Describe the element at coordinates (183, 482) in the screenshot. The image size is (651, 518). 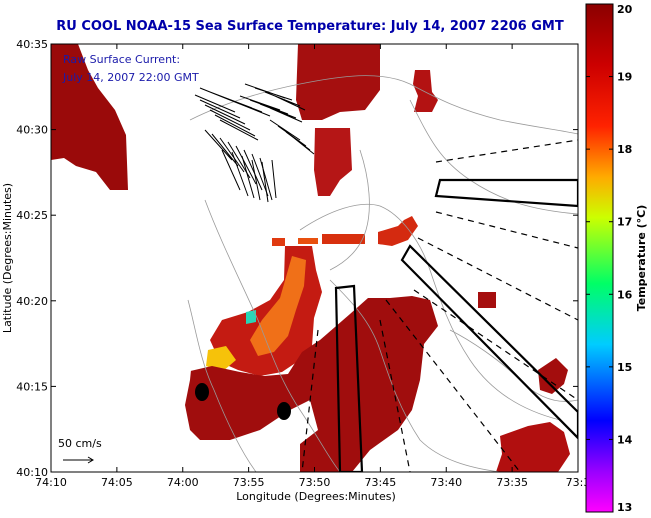
I see `x-tick-label: 74:00` at that location.